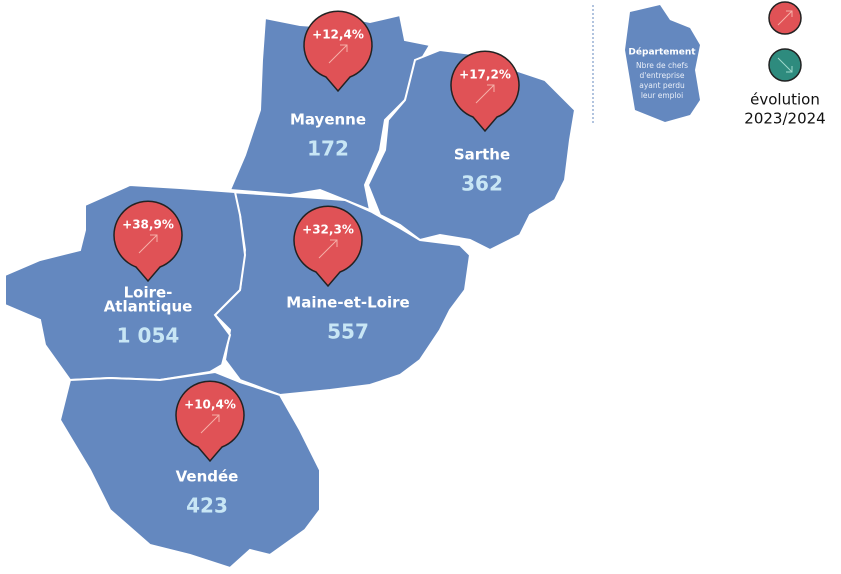 The height and width of the screenshot is (574, 841). I want to click on legend-description-line: Nbre de chefs, so click(662, 65).